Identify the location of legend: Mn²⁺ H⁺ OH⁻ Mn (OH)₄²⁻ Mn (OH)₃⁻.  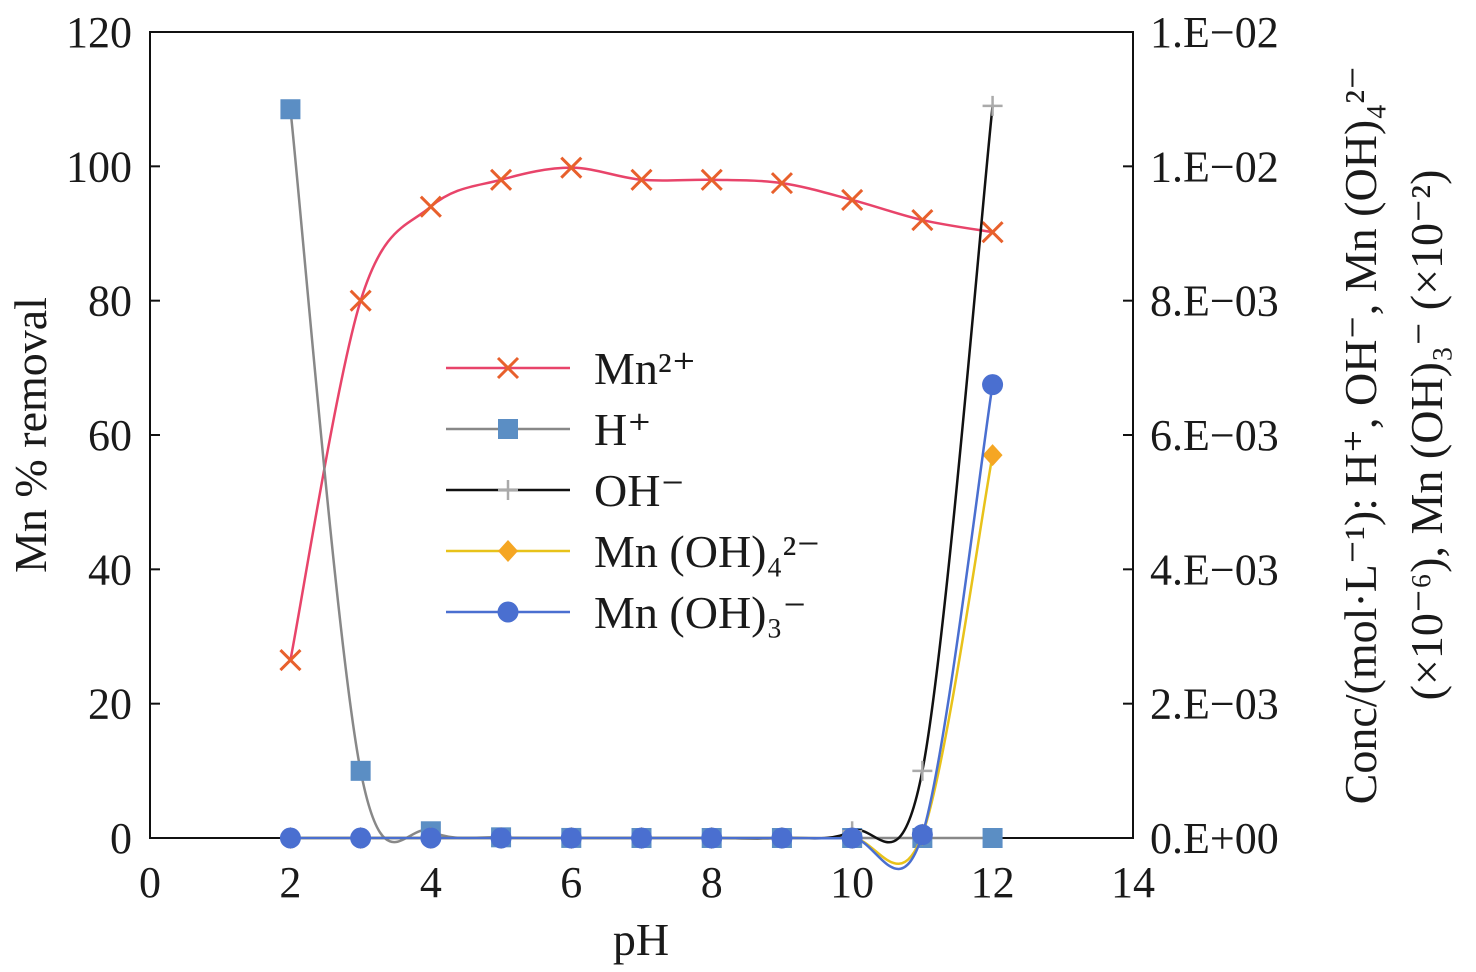
(633, 490).